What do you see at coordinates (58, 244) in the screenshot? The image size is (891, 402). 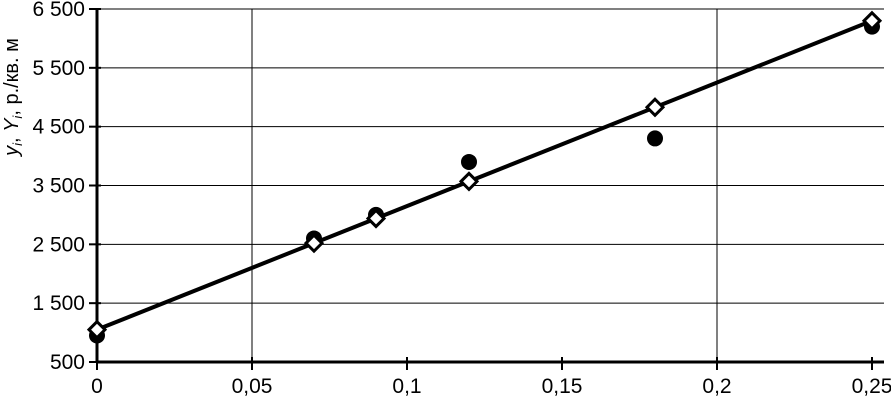 I see `y-tick-label: 2 500` at bounding box center [58, 244].